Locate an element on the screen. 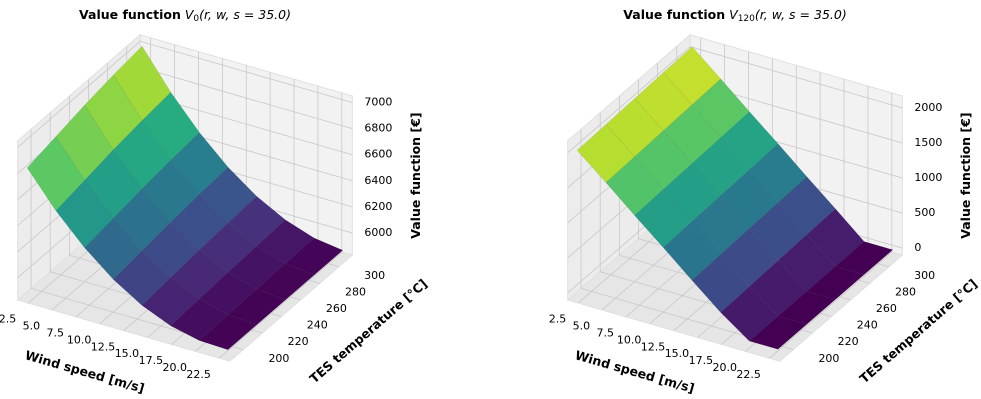 Image resolution: width=981 pixels, height=399 pixels. z-tick-label: 1500 is located at coordinates (928, 142).